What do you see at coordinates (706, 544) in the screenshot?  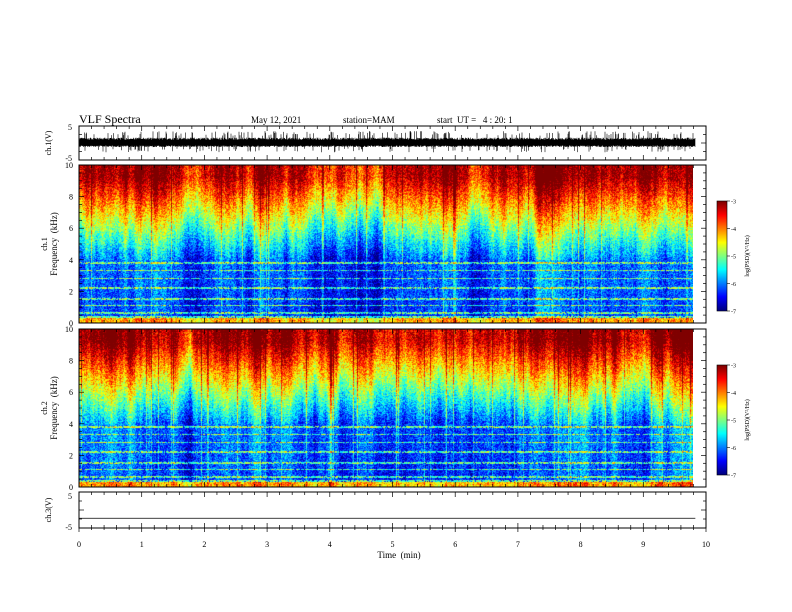 I see `x-tick-label: 10` at bounding box center [706, 544].